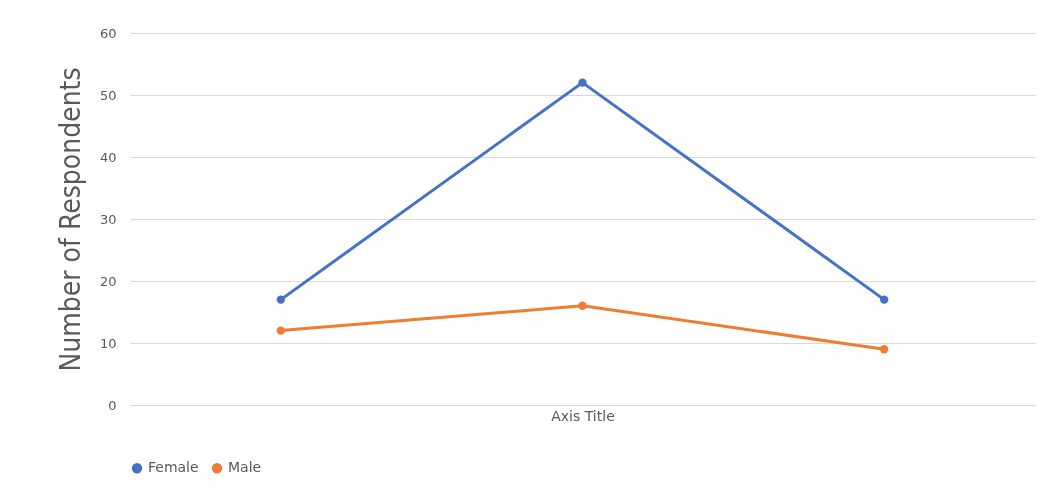 The image size is (1048, 488). I want to click on legend-label: Male, so click(245, 467).